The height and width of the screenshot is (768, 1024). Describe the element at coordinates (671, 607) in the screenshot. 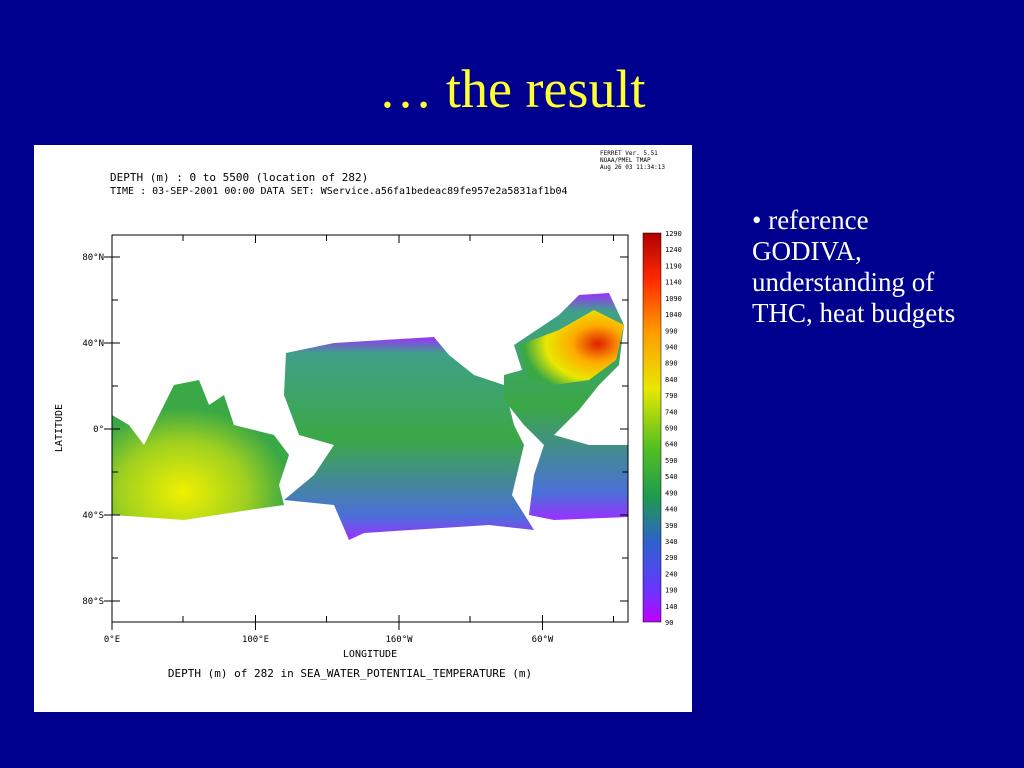

I see `colorbar-label: 140` at that location.